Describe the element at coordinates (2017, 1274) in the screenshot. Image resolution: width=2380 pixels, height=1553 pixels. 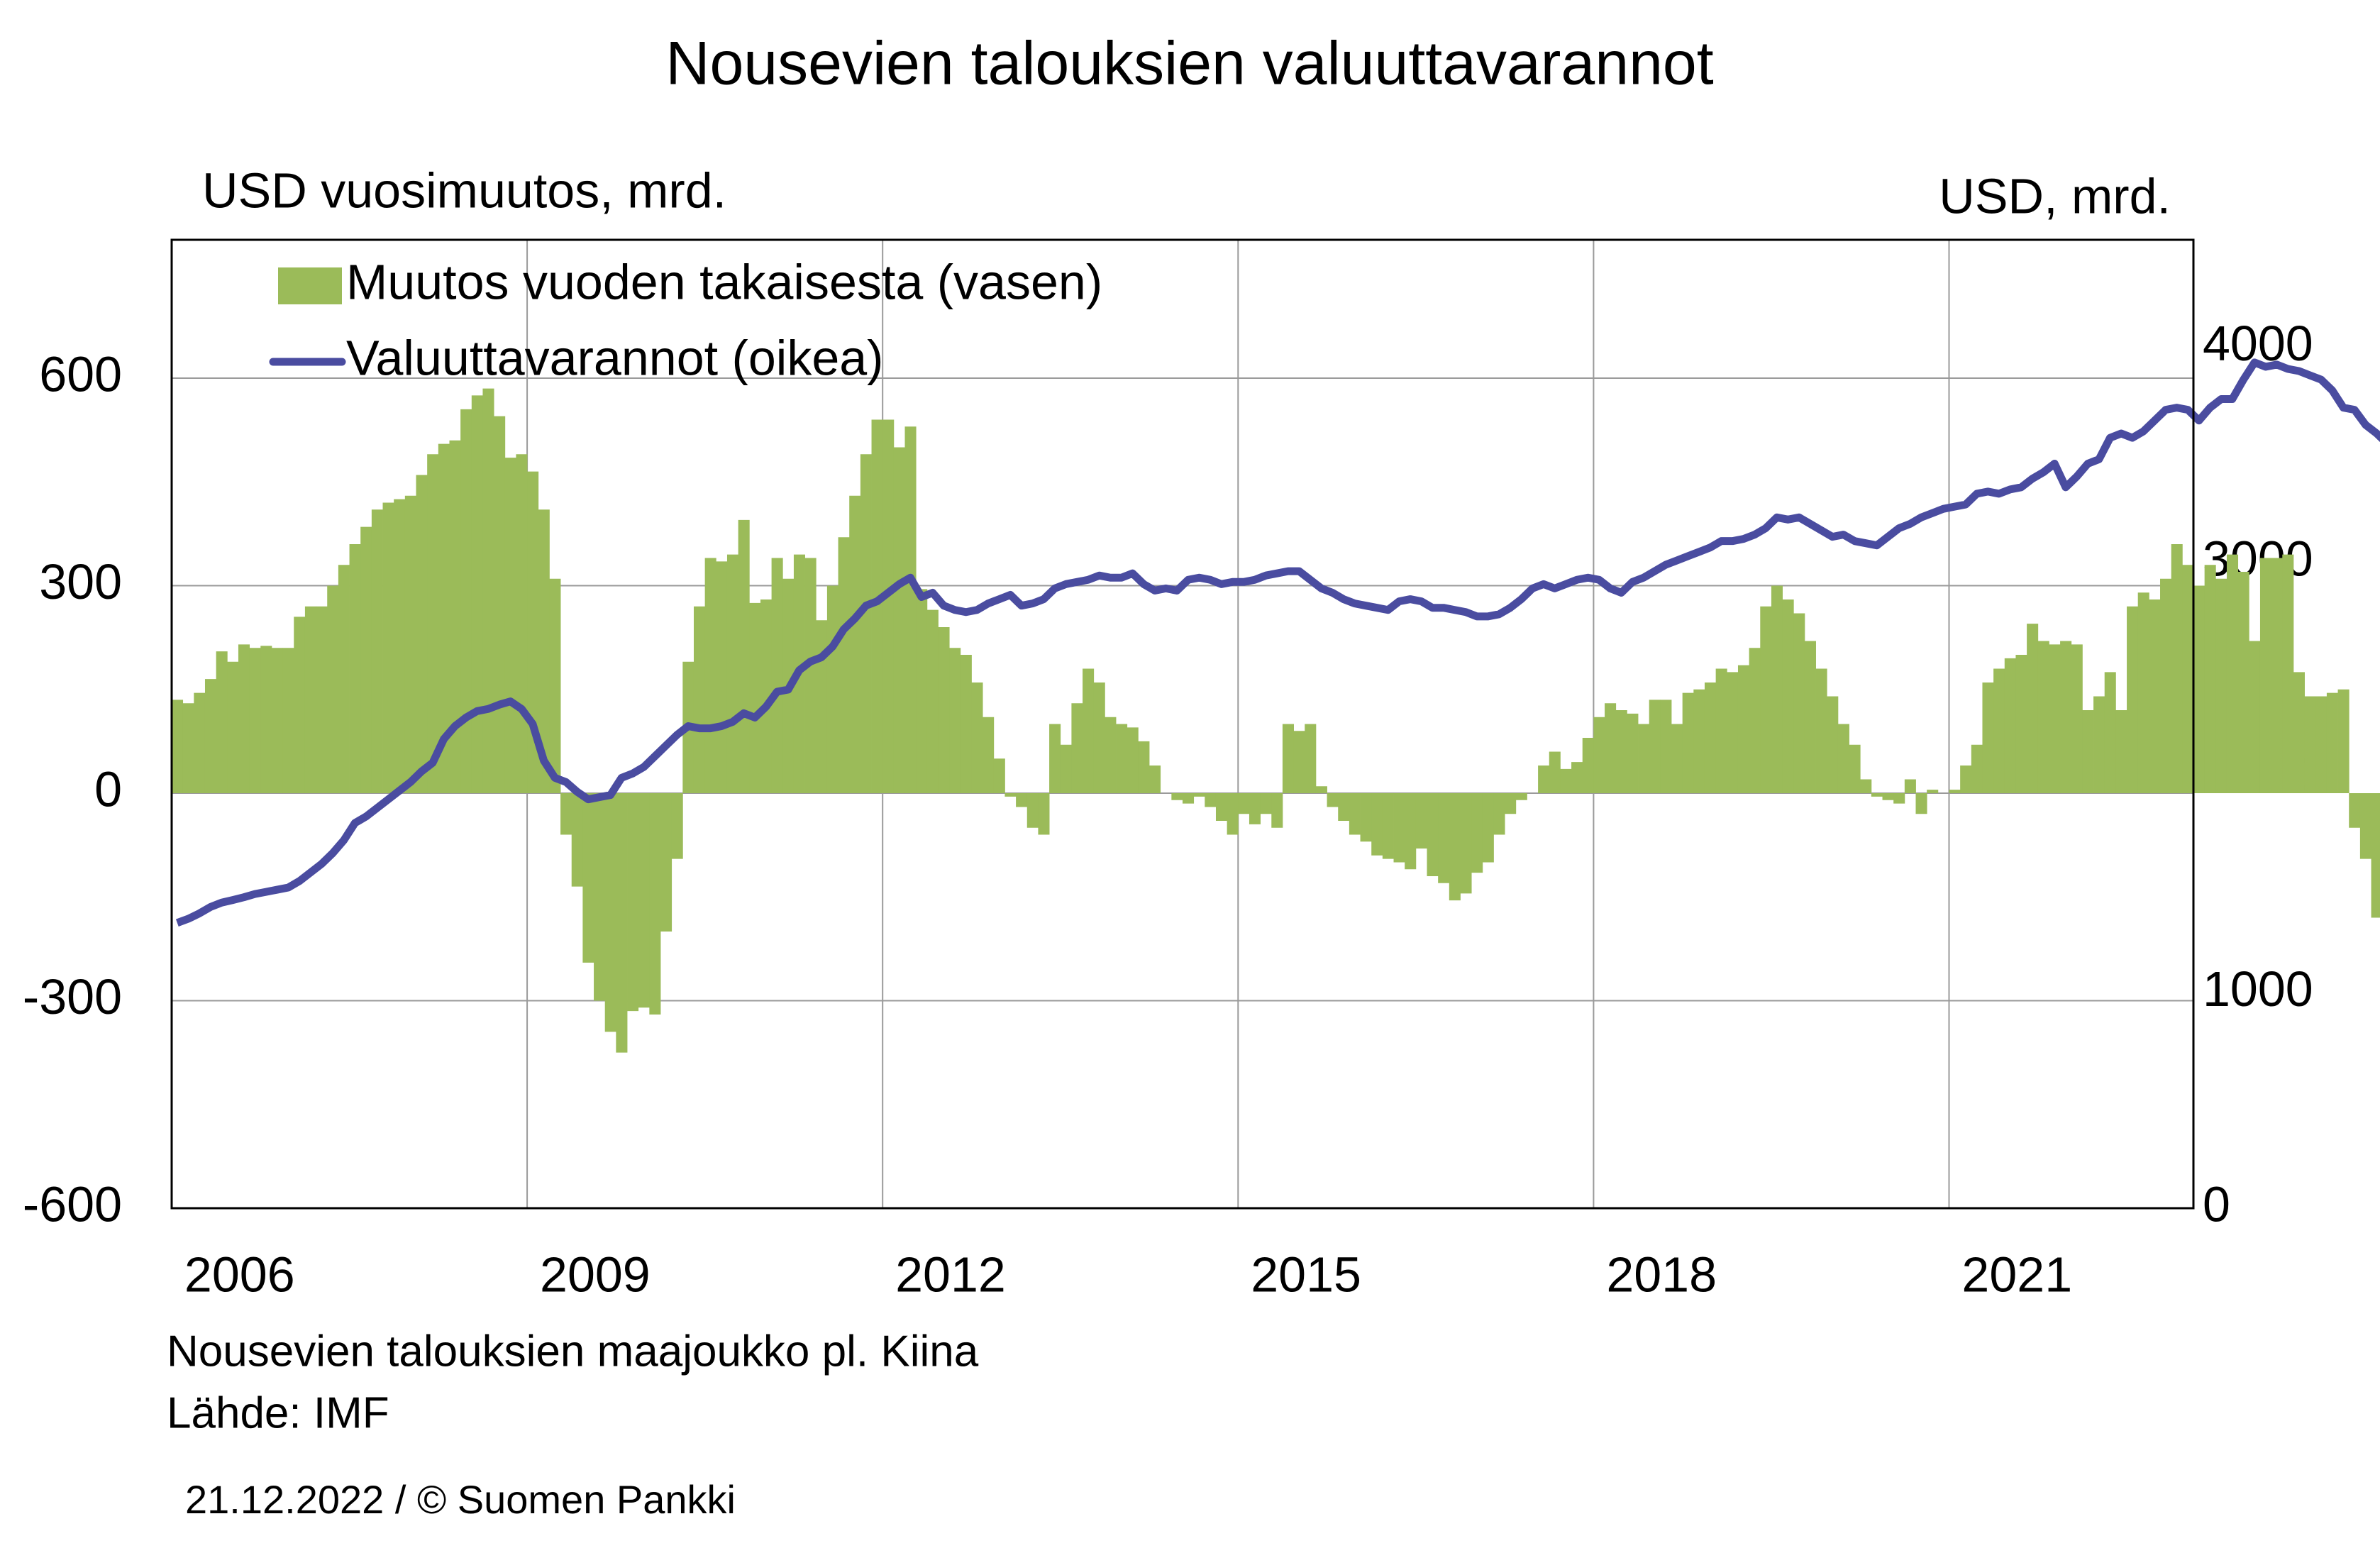
I see `x-tick-label: 2021` at that location.